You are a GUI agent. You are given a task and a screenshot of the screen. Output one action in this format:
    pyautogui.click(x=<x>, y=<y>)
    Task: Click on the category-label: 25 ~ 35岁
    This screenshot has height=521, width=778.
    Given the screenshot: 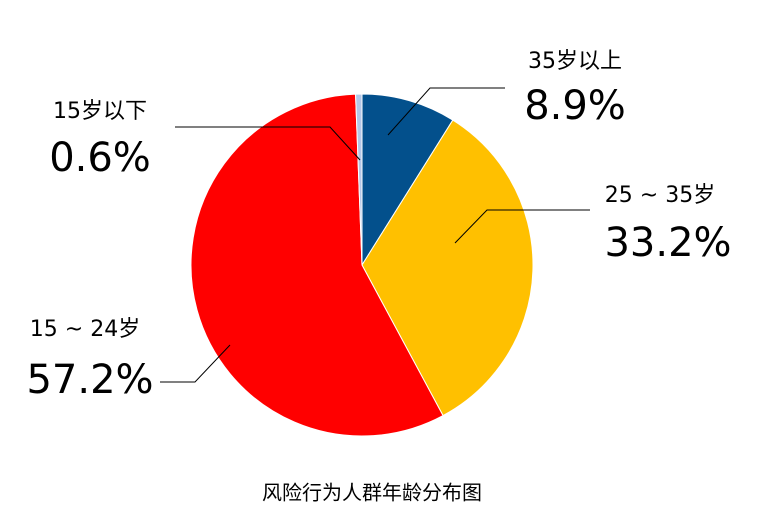 What is the action you would take?
    pyautogui.click(x=660, y=195)
    